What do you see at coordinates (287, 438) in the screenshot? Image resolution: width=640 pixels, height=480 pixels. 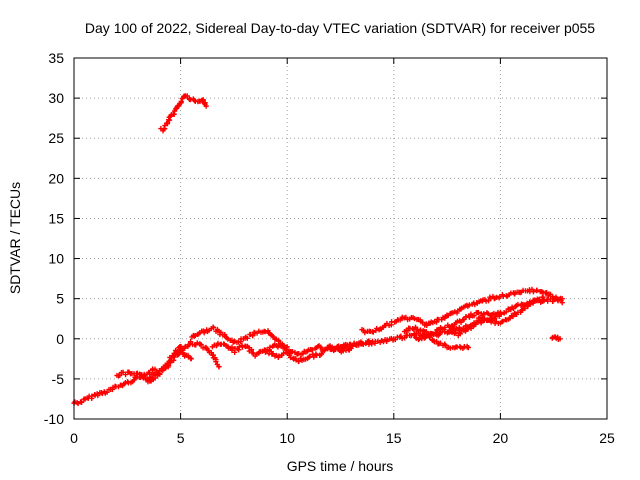 I see `x-tick-label: 10` at bounding box center [287, 438].